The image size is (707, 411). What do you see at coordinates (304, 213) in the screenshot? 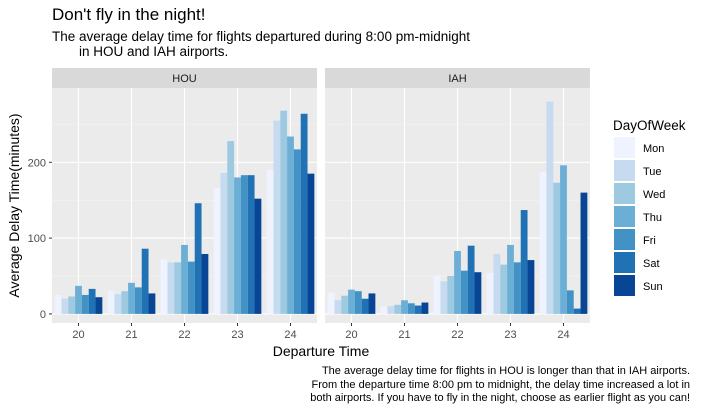
I see `bar-hou-24-sat` at bounding box center [304, 213].